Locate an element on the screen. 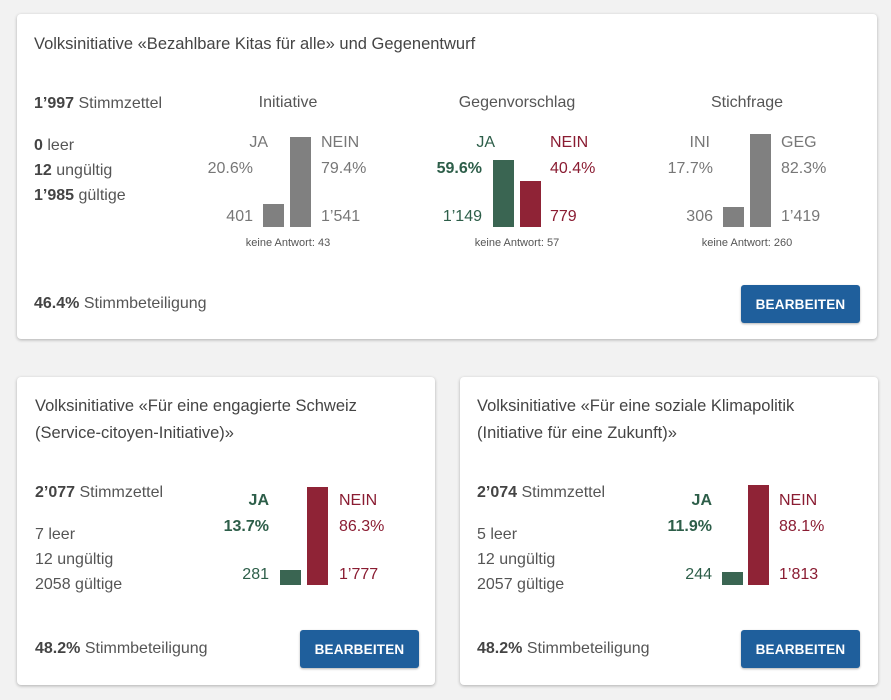  chart-title: Initiative is located at coordinates (288, 102).